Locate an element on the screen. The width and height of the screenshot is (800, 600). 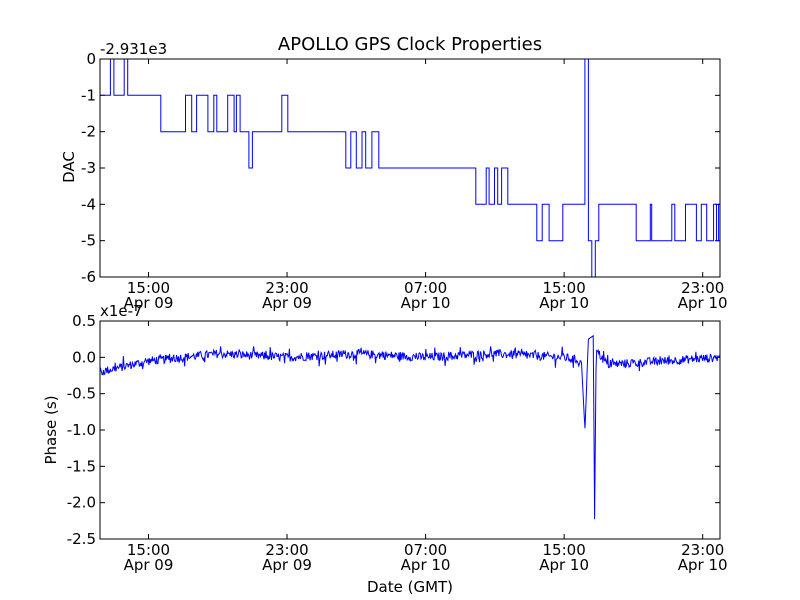
y-tick-label: -0.5 is located at coordinates (81, 394).